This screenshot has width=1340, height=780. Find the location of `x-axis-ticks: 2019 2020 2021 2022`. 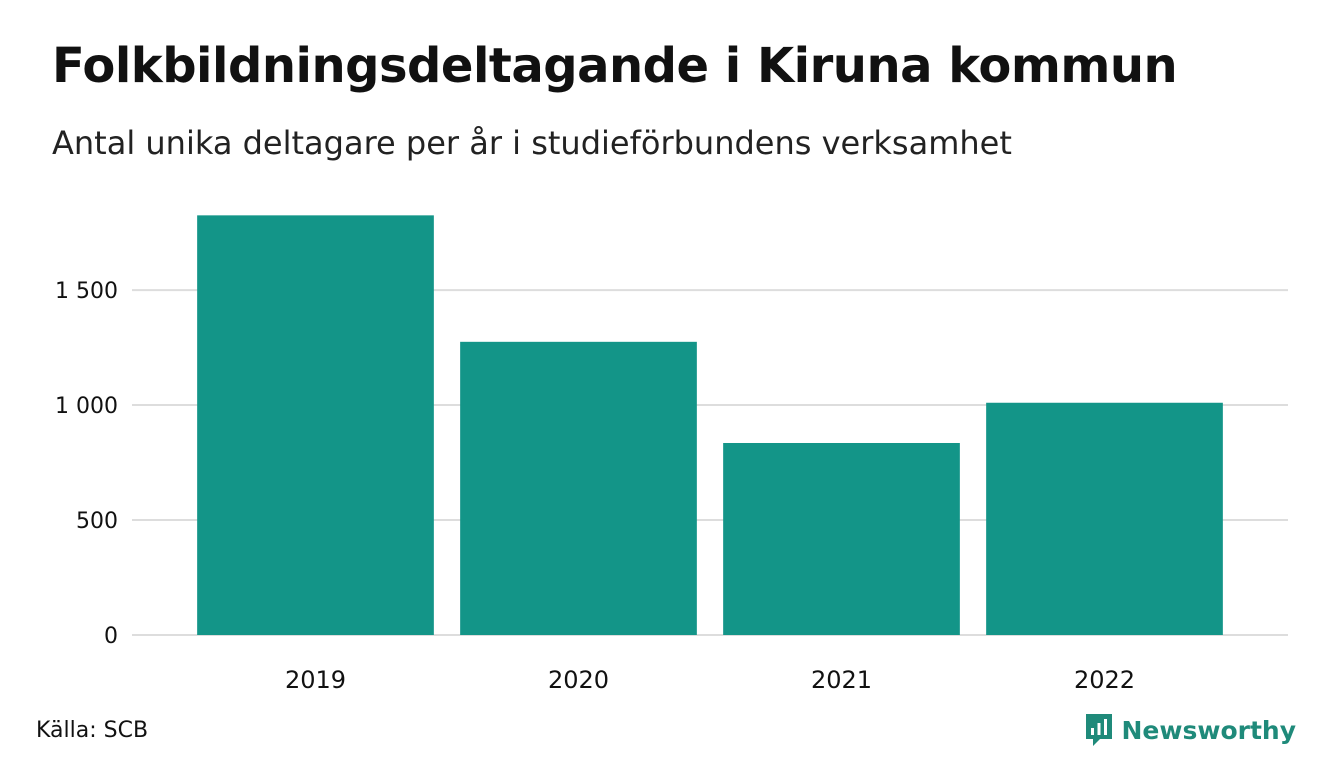

x-axis-ticks: 2019 2020 2021 2022 is located at coordinates (710, 680).